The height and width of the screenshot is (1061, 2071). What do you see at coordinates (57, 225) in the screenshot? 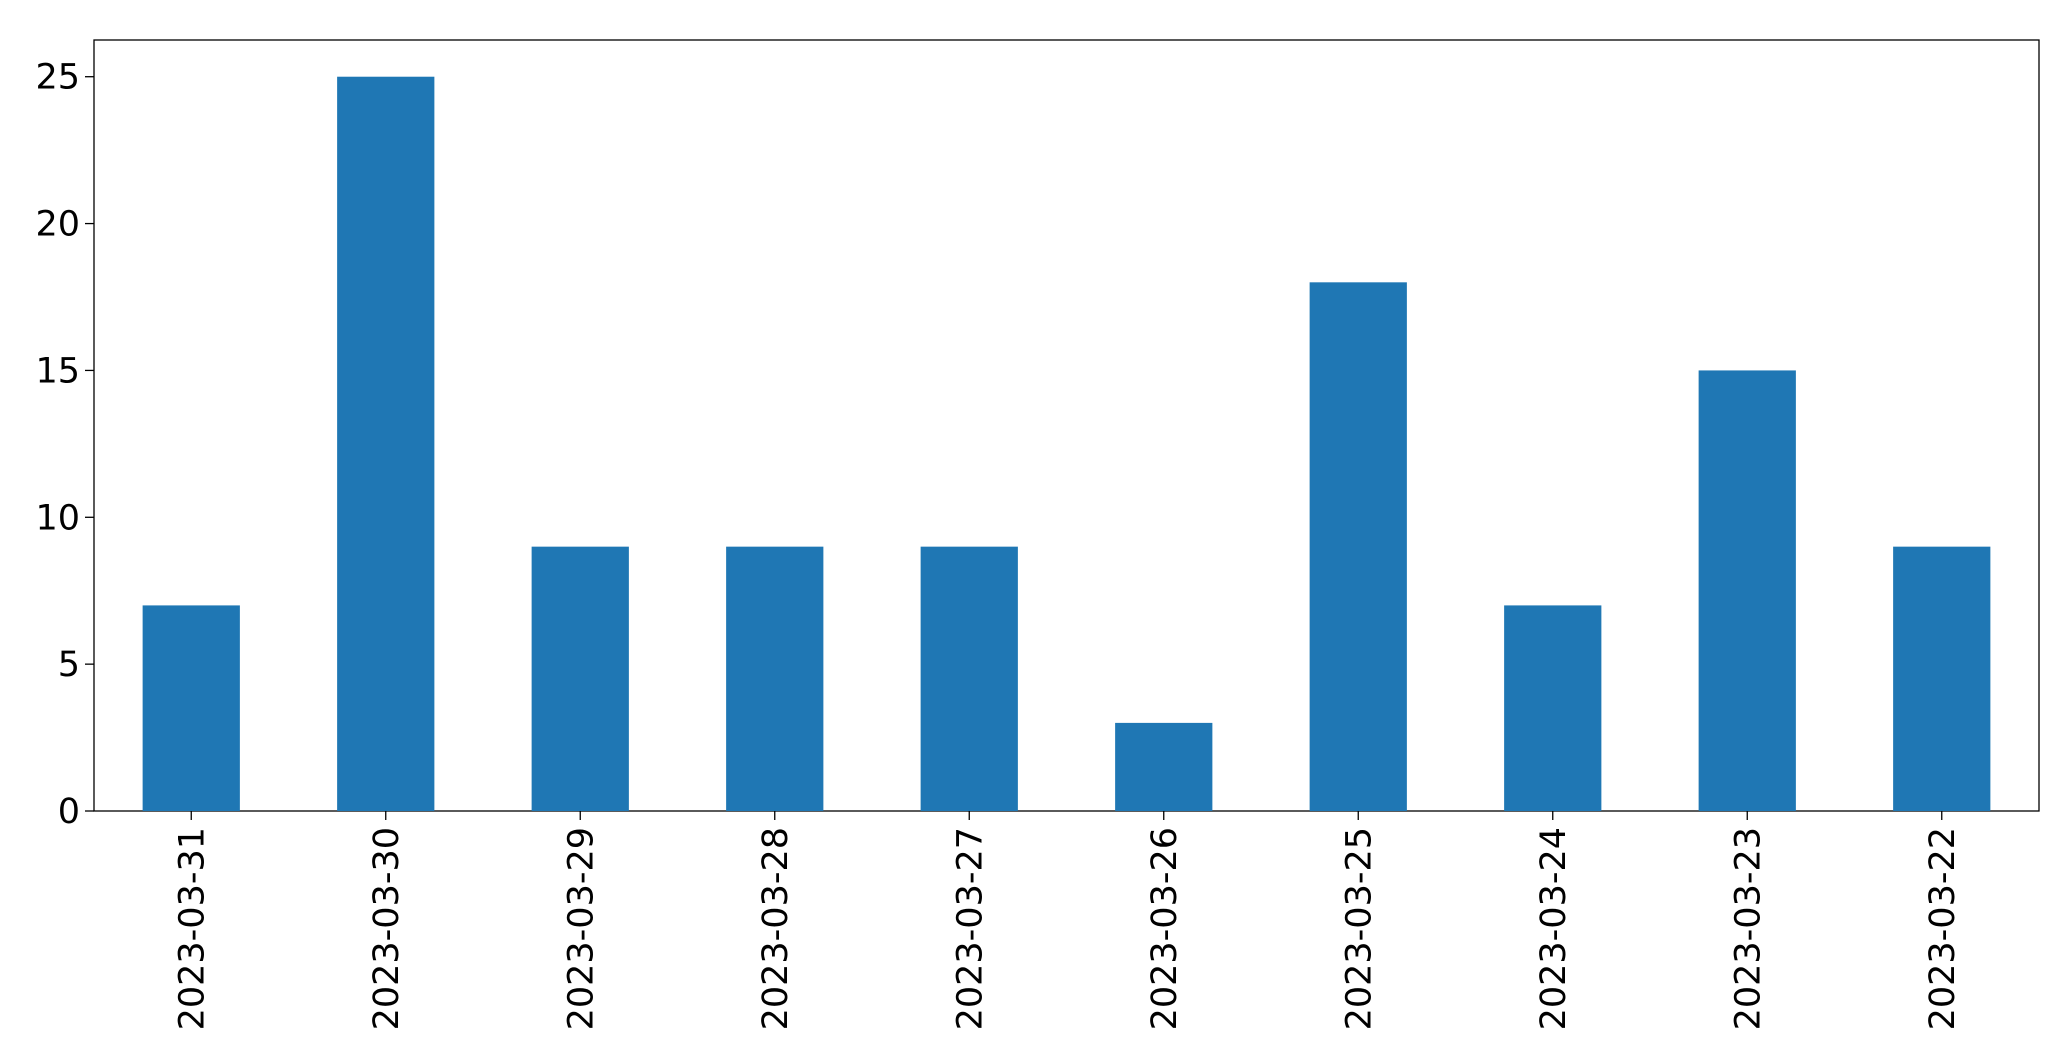
I see `y-tick-label: 20` at bounding box center [57, 225].